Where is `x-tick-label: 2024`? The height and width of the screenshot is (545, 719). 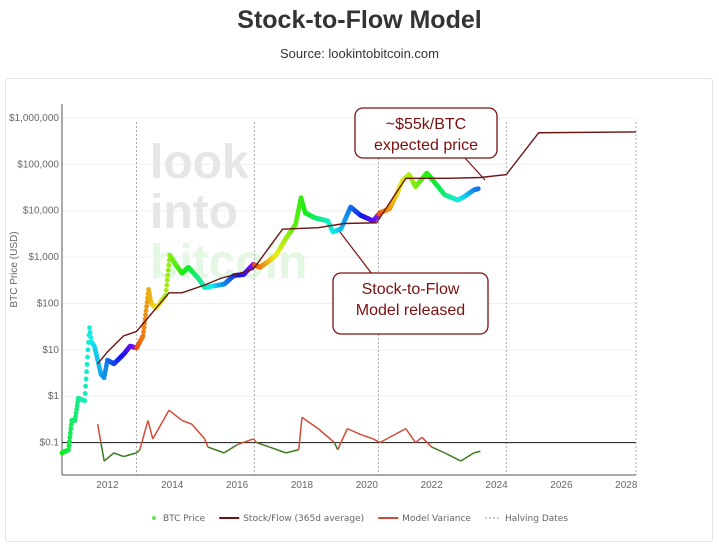
x-tick-label: 2024 is located at coordinates (496, 485).